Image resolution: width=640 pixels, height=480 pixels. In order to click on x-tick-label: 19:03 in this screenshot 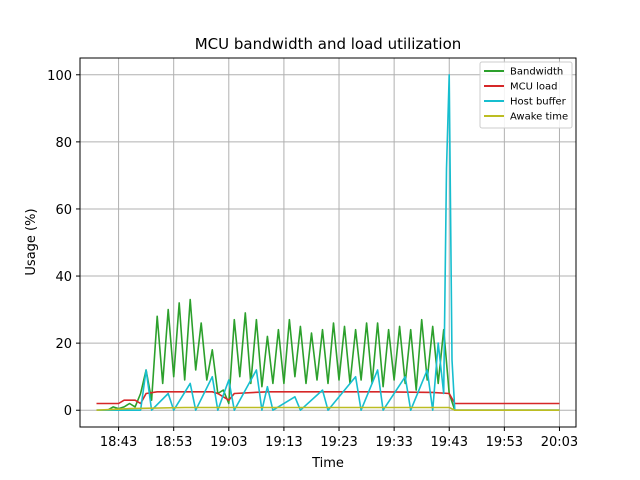, I will do `click(228, 442)`.